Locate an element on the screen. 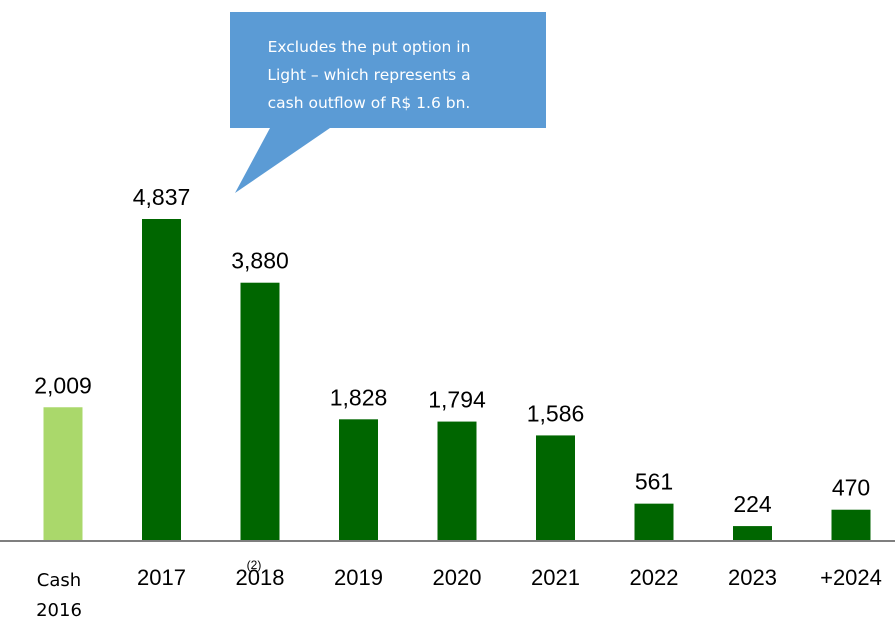  value-label: 2,009 is located at coordinates (63, 385).